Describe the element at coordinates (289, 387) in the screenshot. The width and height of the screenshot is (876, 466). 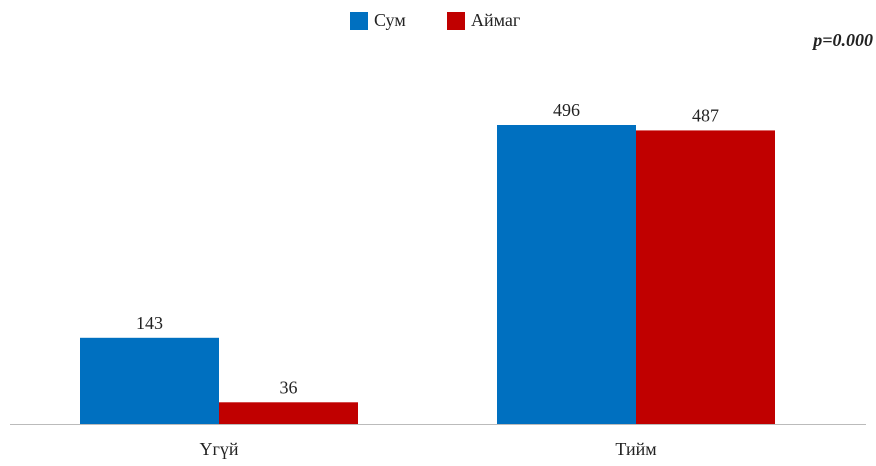
I see `data-label: 36` at that location.